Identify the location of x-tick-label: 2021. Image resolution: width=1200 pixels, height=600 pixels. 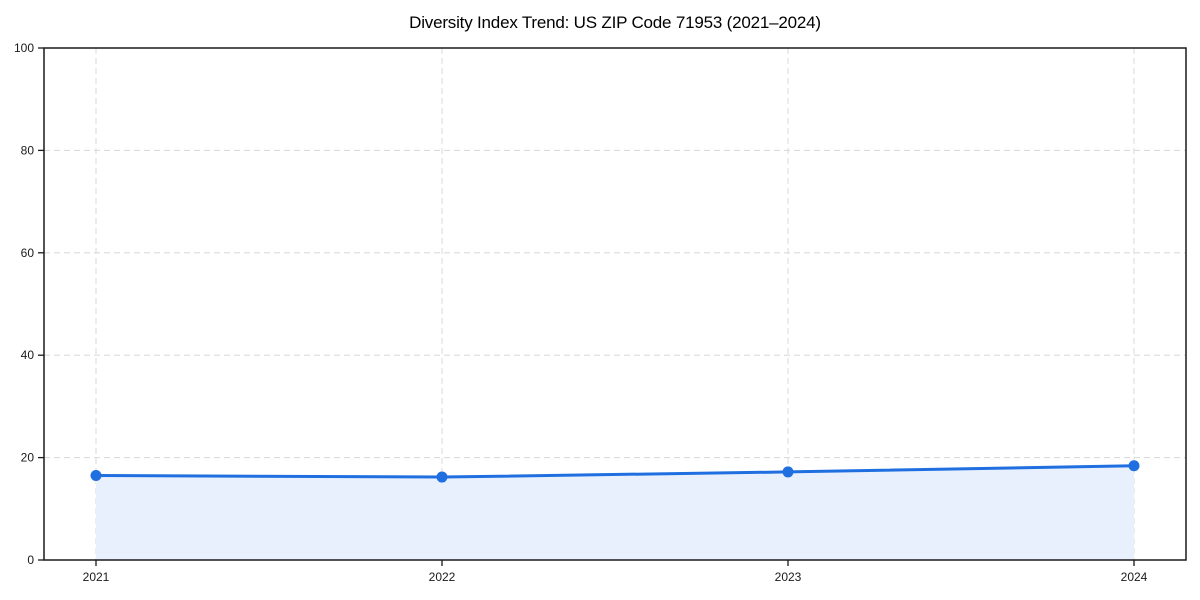
(96, 577).